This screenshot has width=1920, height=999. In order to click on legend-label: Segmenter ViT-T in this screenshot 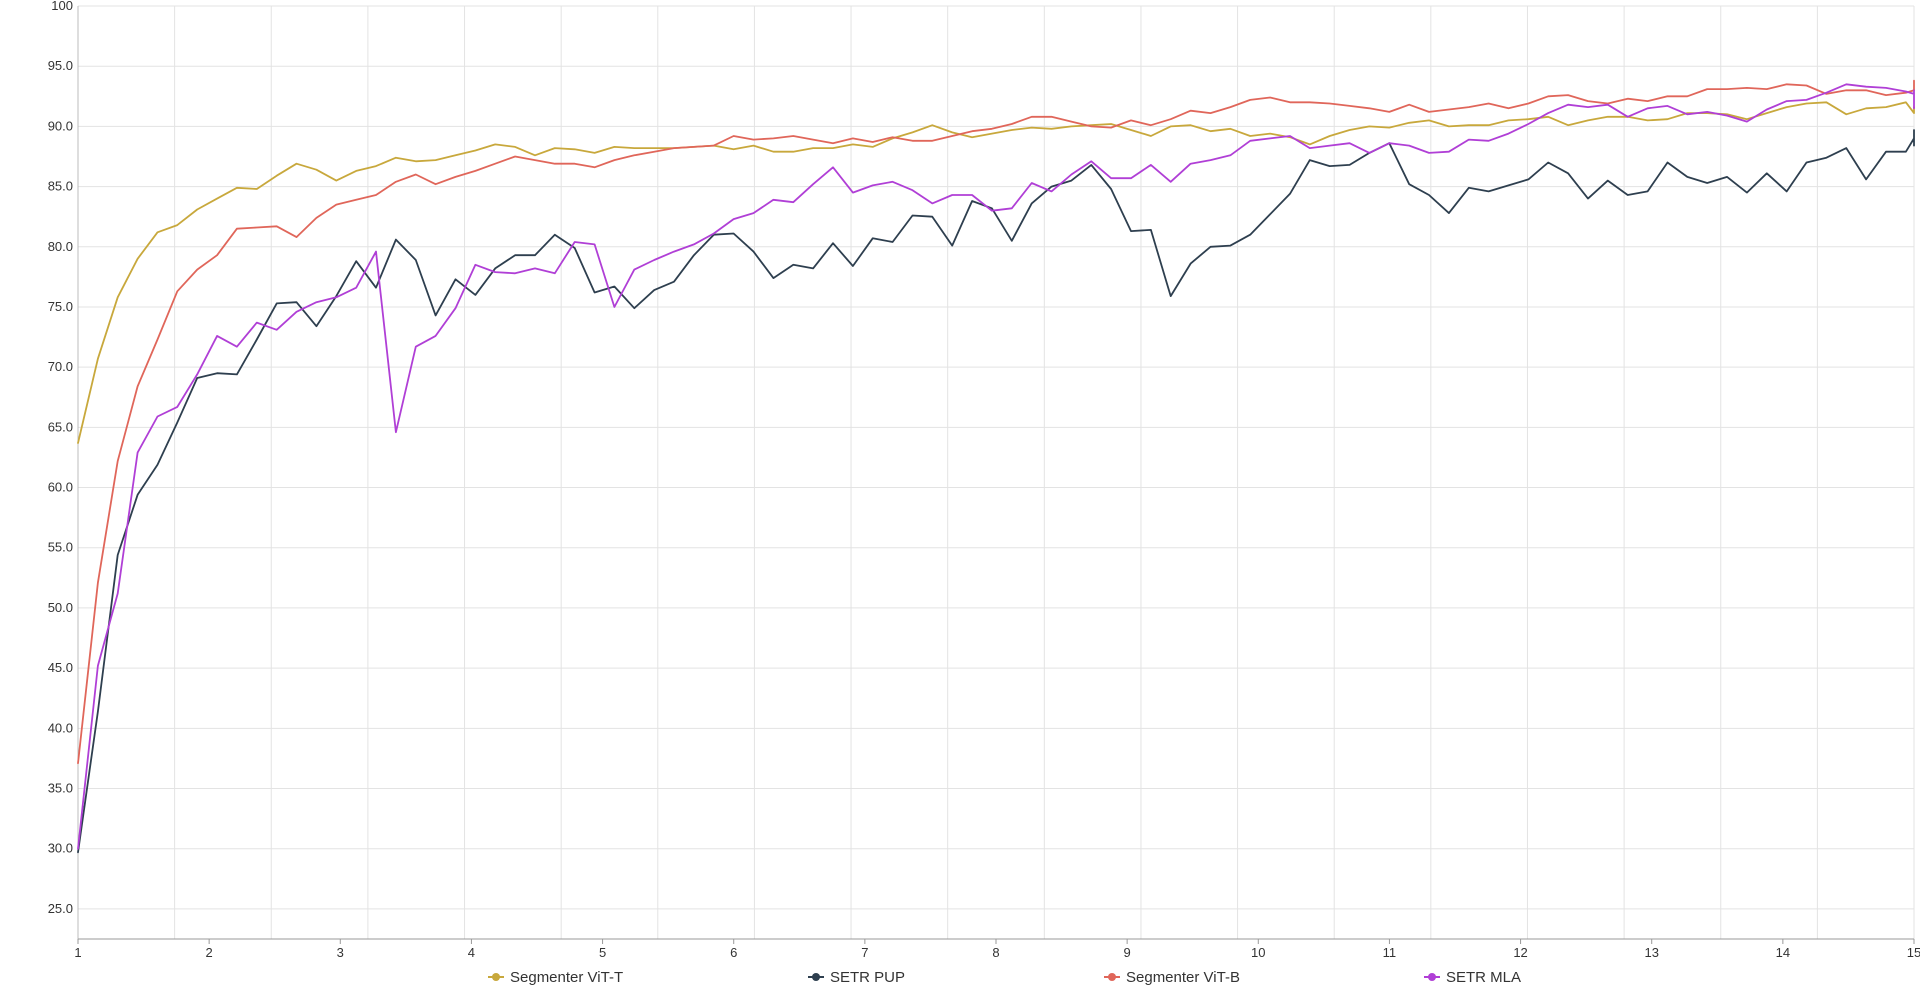, I will do `click(566, 977)`.